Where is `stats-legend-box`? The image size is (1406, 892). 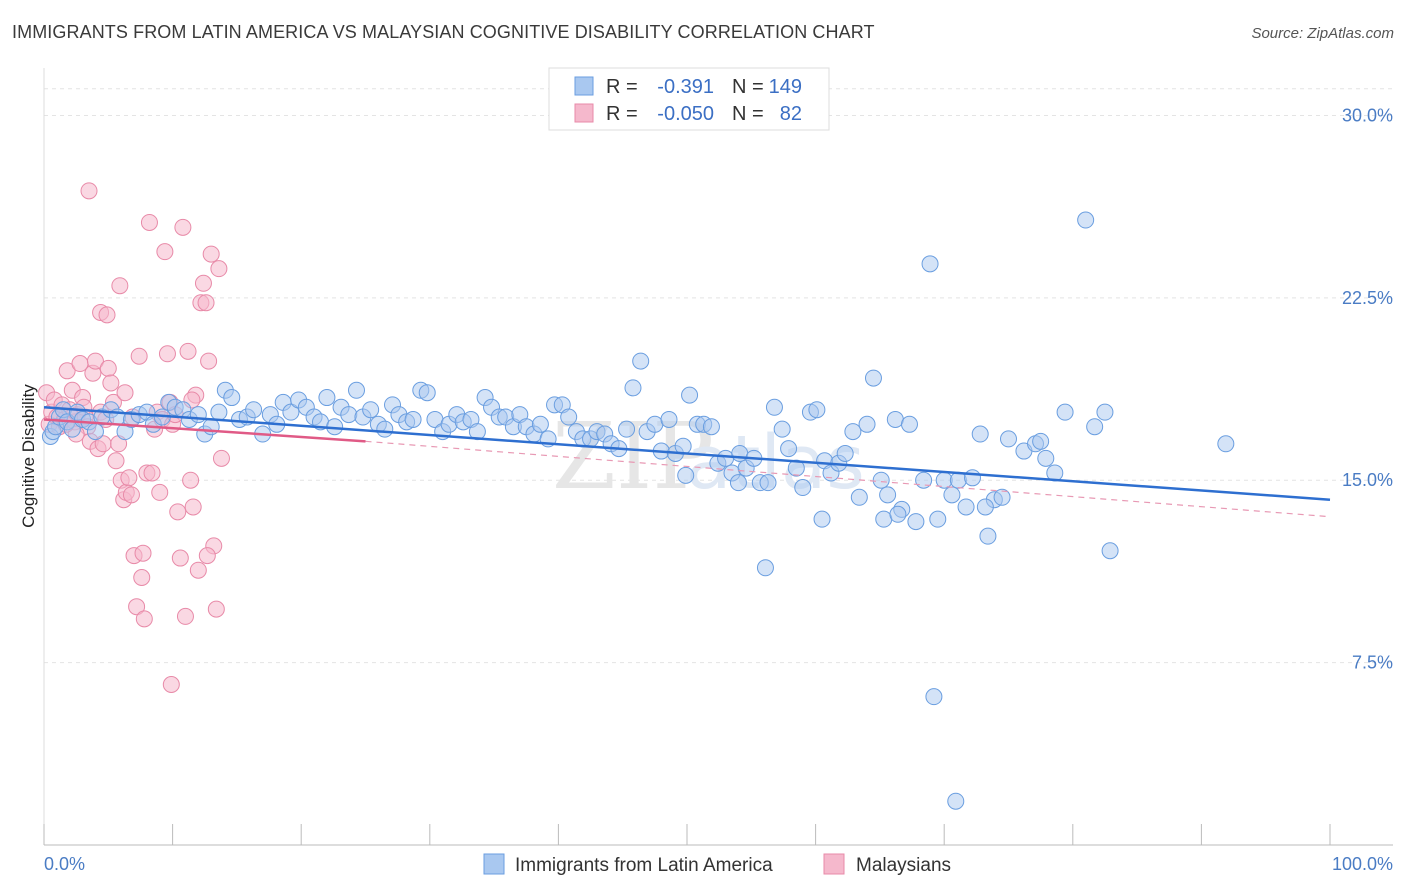 stats-legend-box is located at coordinates (689, 99).